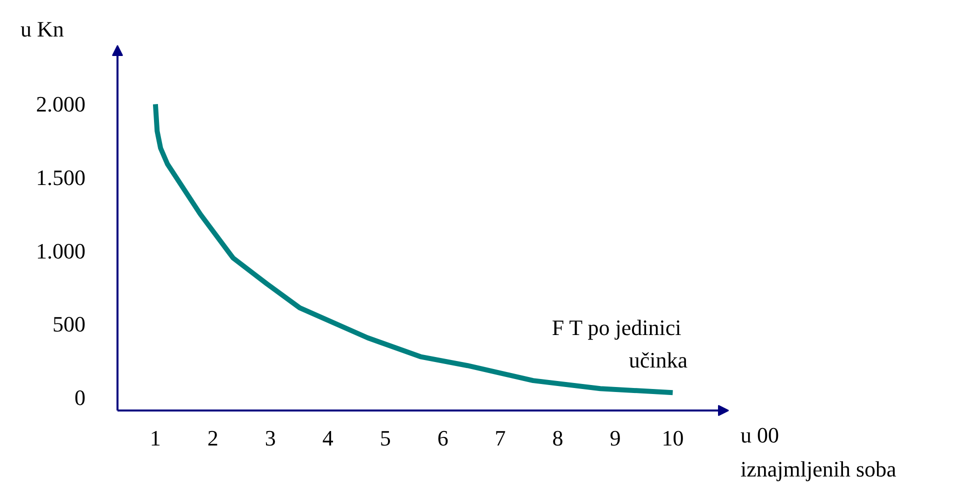  What do you see at coordinates (61, 104) in the screenshot?
I see `y-tick-label: 2.000` at bounding box center [61, 104].